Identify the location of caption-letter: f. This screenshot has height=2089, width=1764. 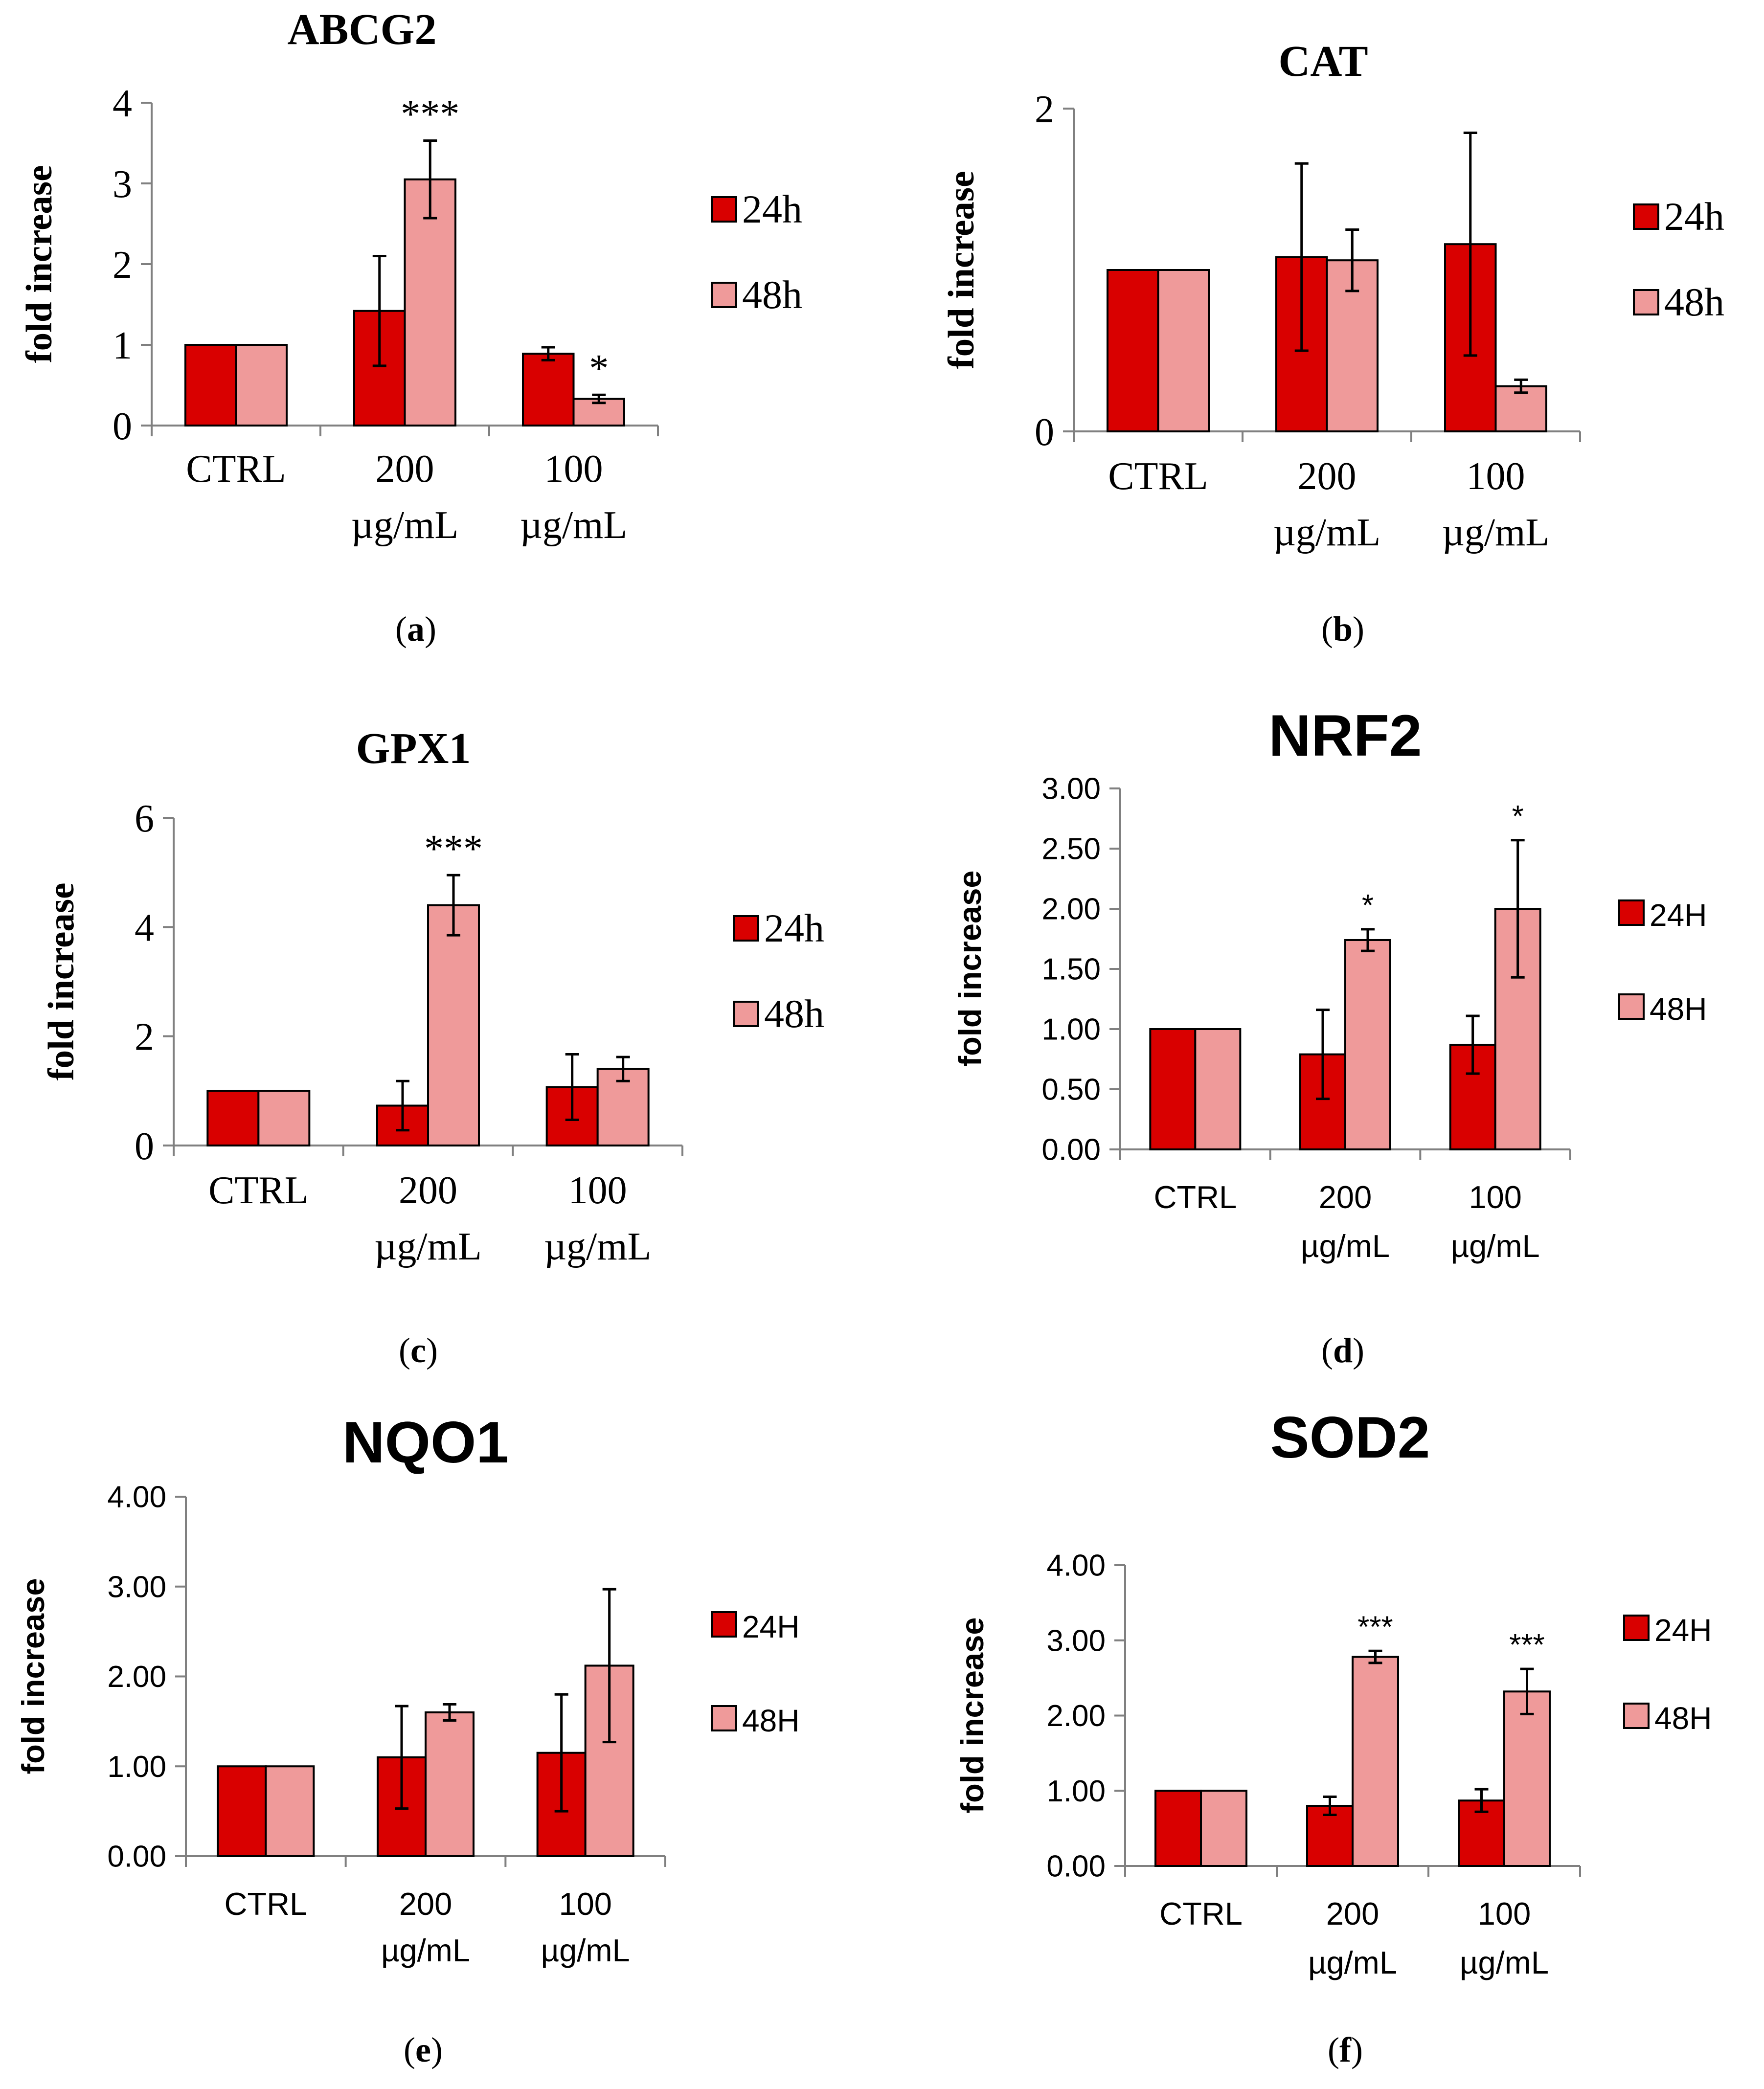
(1346, 2049).